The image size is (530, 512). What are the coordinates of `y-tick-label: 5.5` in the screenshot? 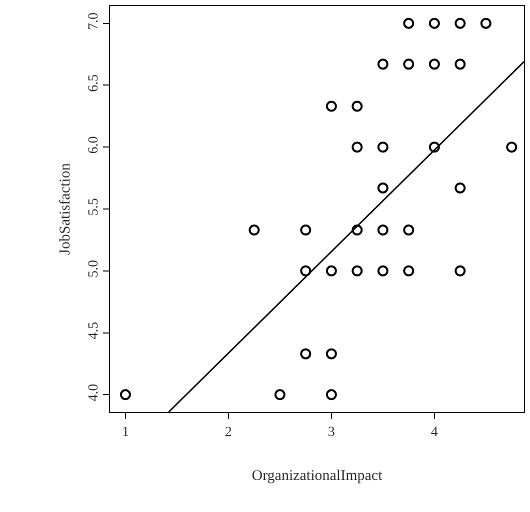 It's located at (94, 207).